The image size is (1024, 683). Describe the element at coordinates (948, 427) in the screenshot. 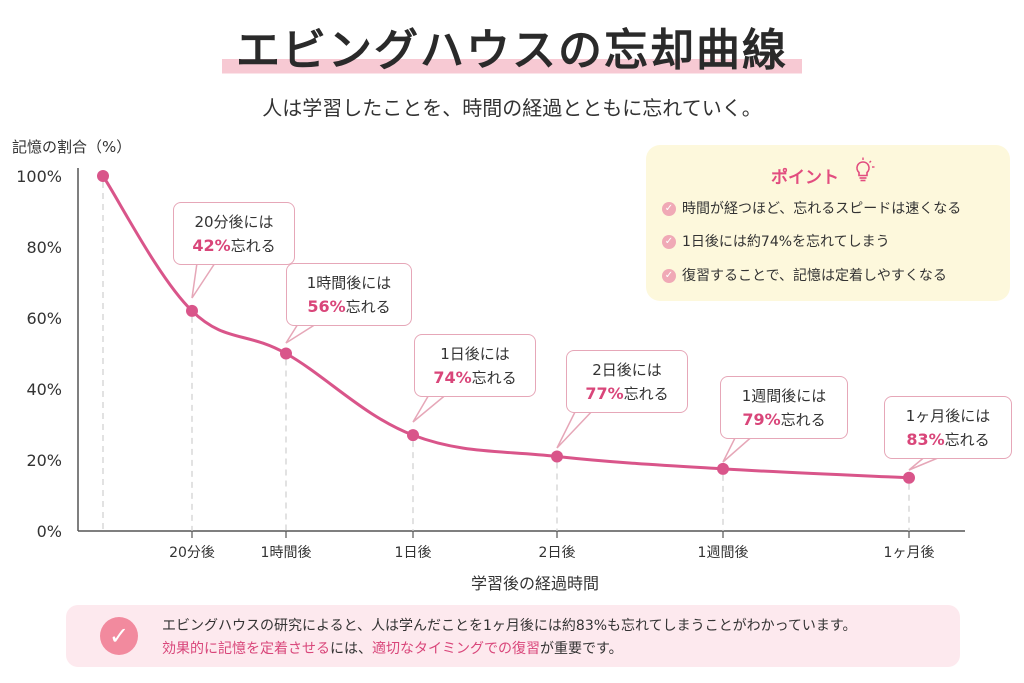

I see `callout-1month: 1ヶ月後には 83%忘れる` at that location.